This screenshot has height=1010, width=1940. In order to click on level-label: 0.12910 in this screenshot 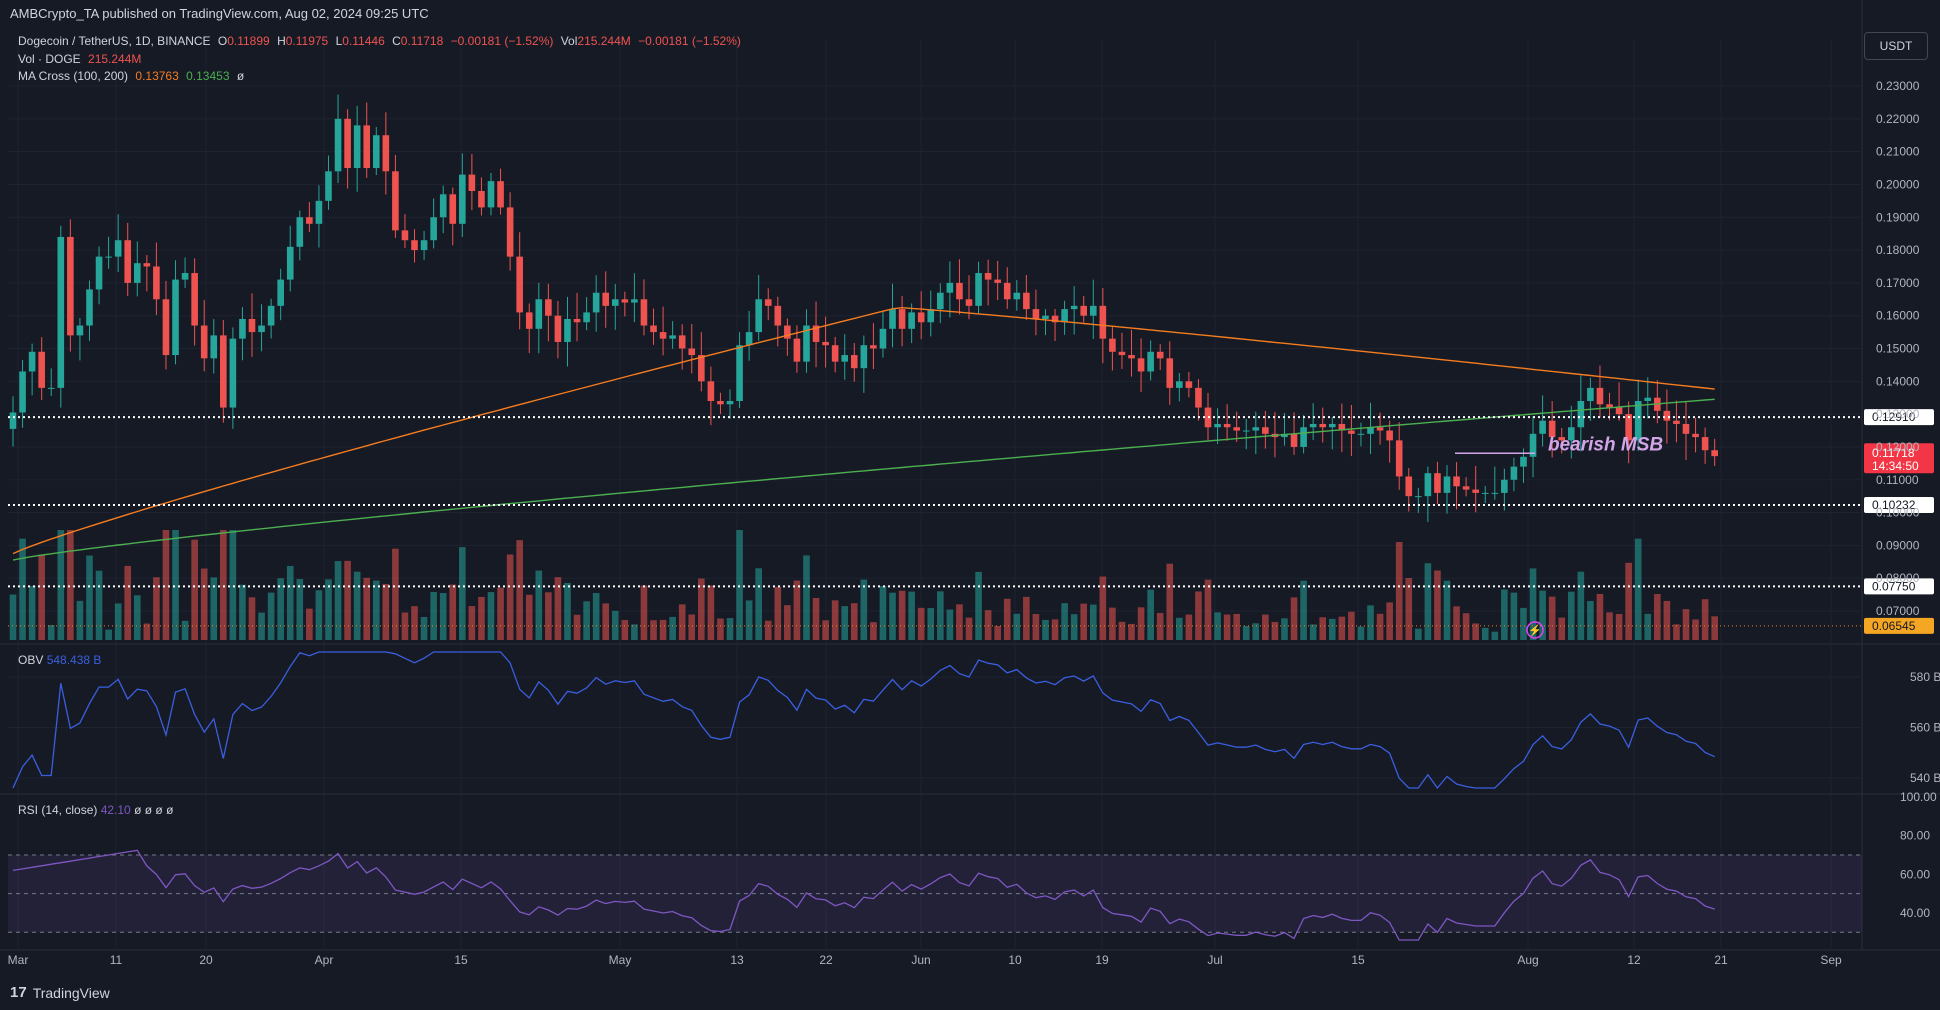, I will do `click(1894, 417)`.